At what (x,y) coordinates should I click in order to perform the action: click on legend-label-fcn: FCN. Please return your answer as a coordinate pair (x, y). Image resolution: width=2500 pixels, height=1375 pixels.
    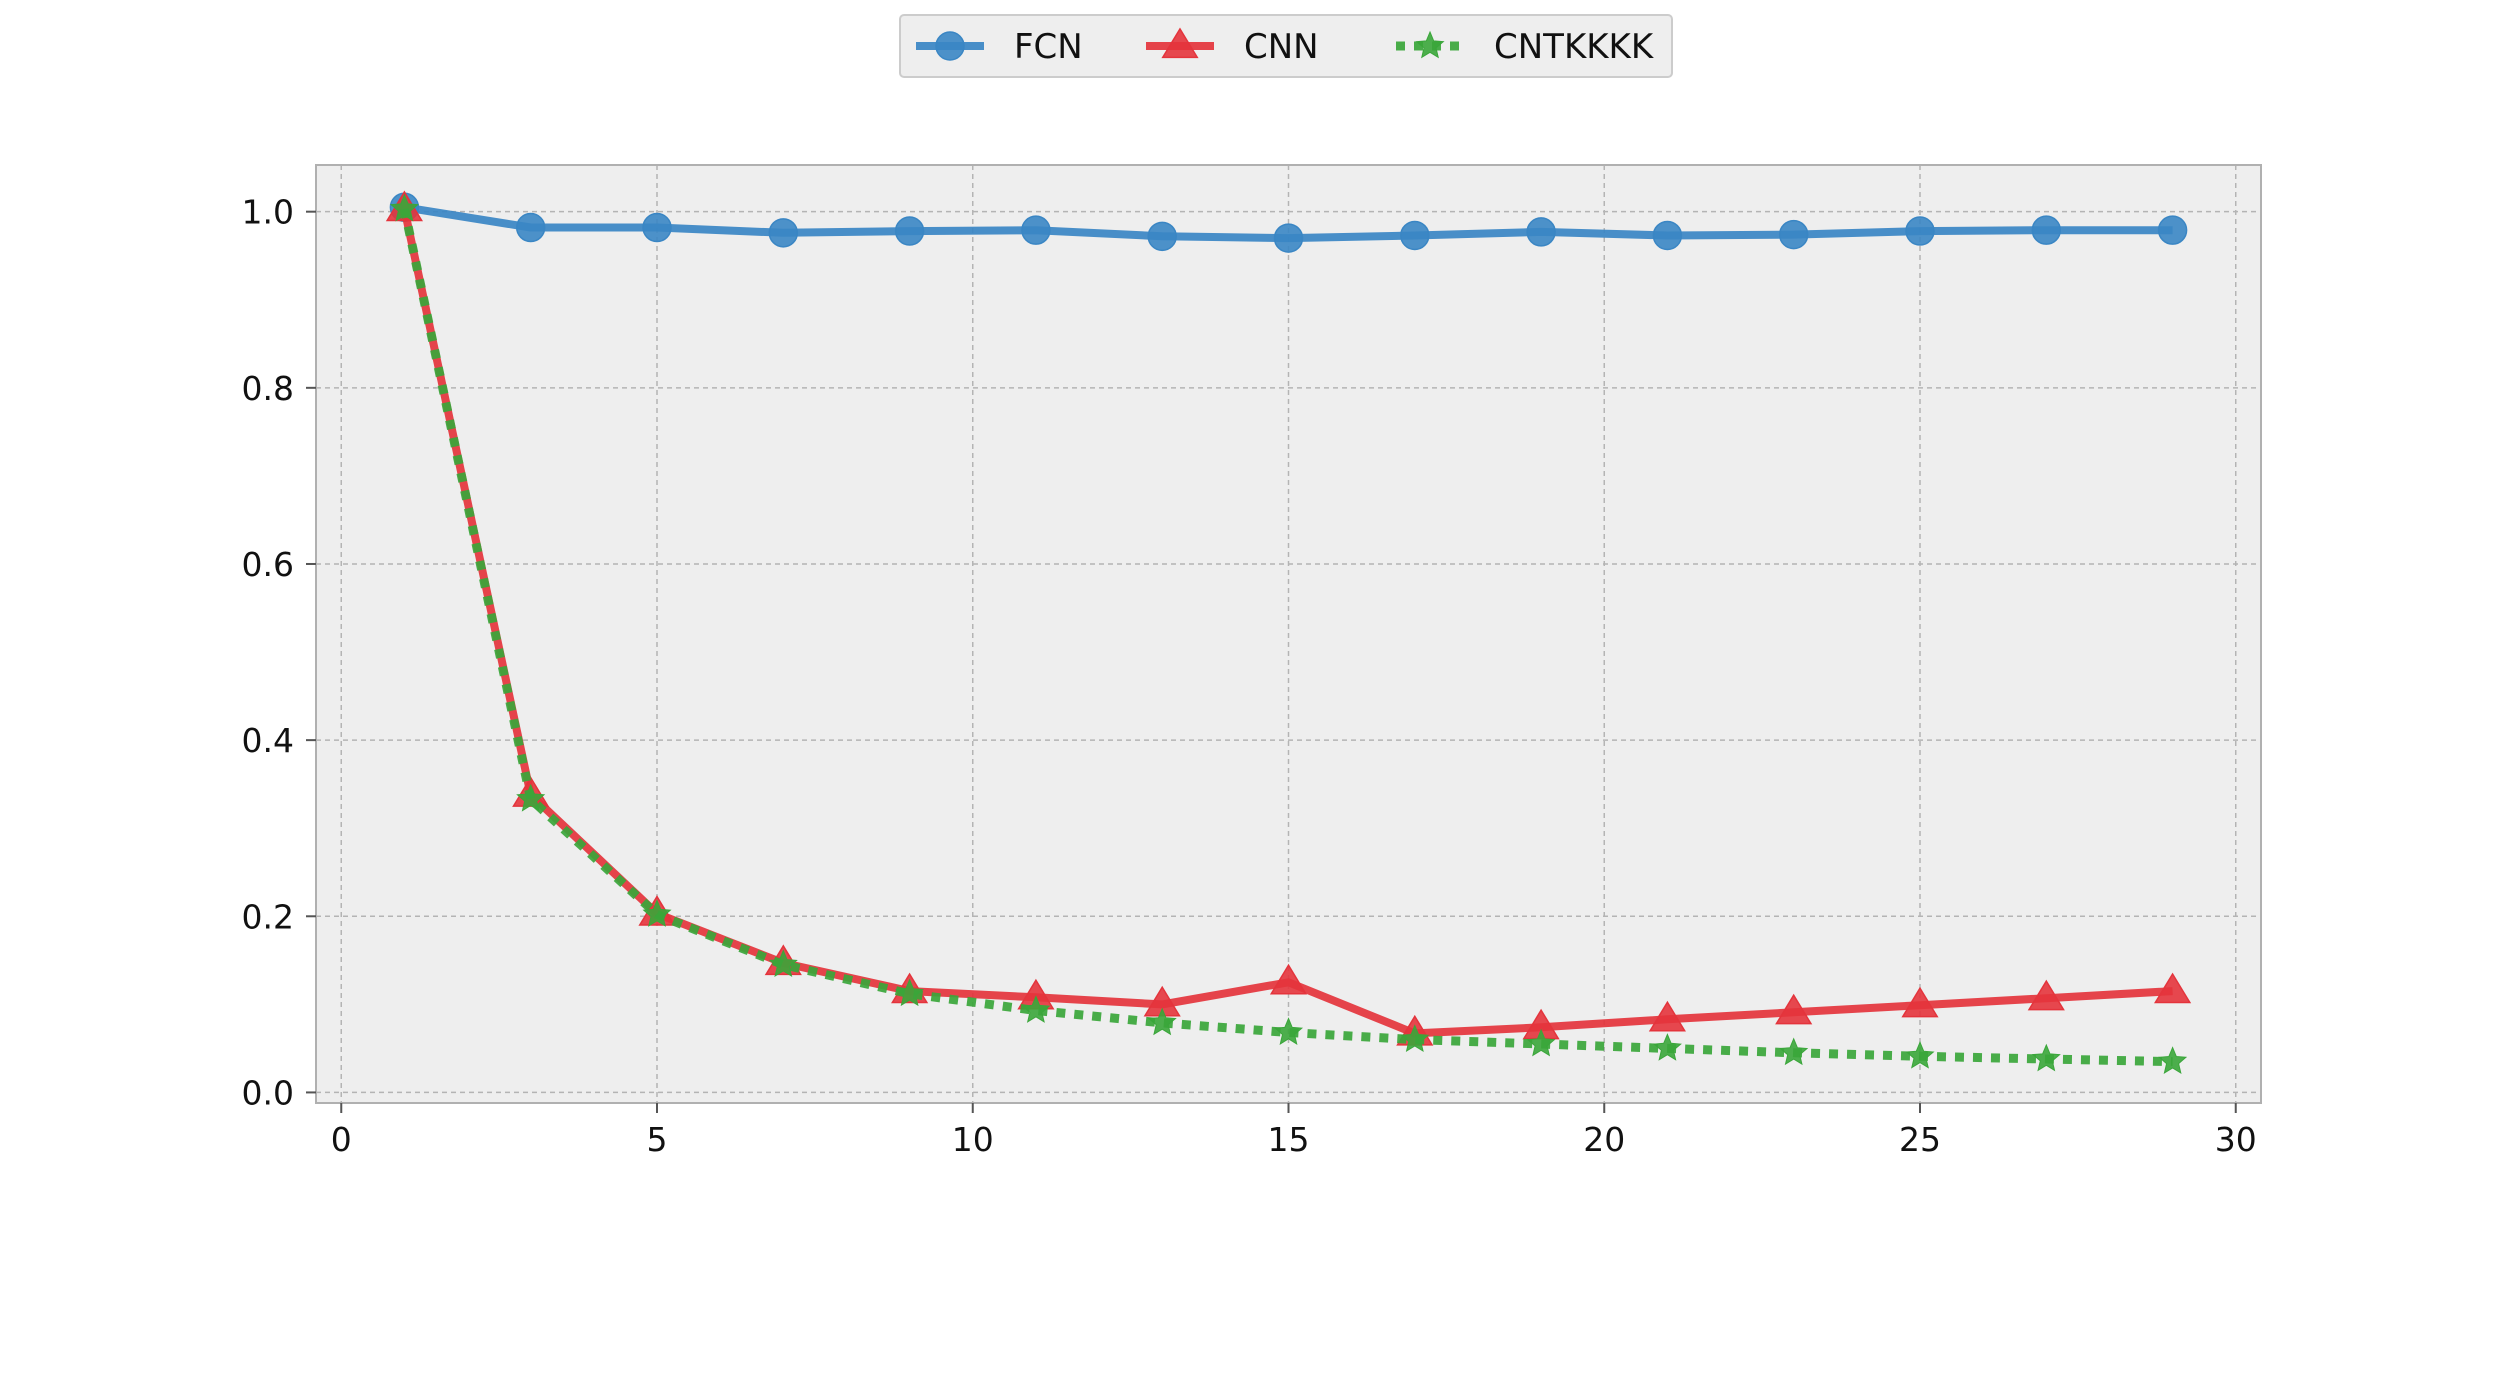
    Looking at the image, I should click on (1048, 47).